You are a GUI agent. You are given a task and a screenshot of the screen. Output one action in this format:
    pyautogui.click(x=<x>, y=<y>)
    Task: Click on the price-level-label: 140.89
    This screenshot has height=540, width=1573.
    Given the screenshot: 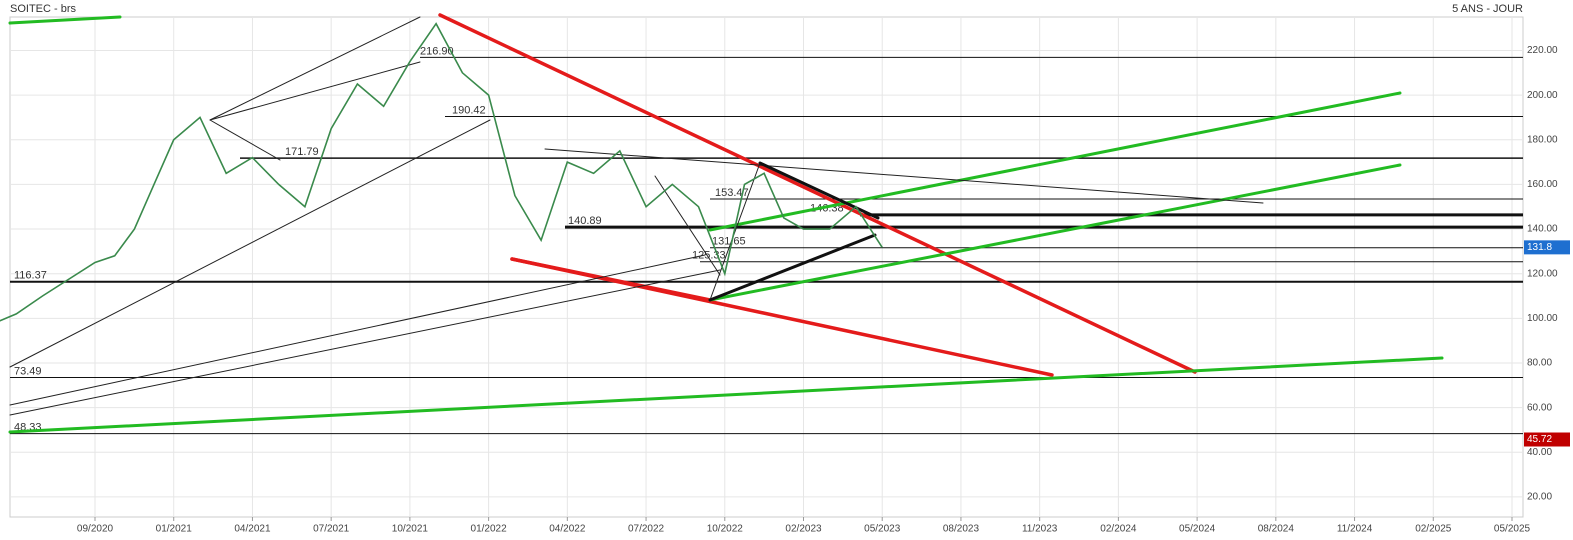 What is the action you would take?
    pyautogui.click(x=585, y=221)
    